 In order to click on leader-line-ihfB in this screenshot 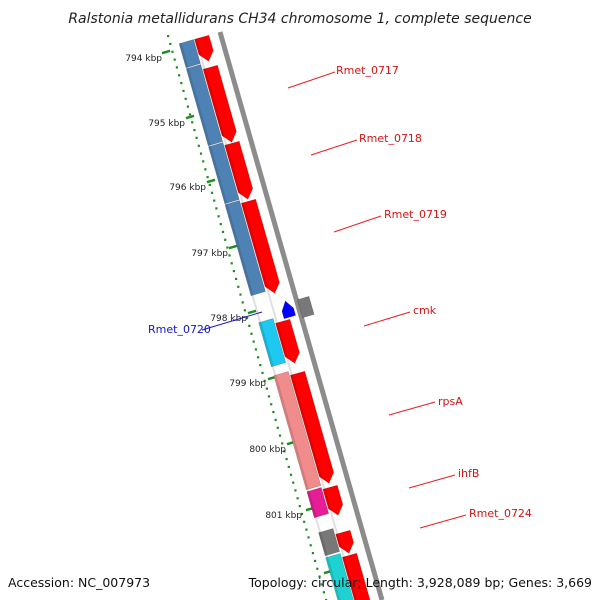, I will do `click(432, 481)`.